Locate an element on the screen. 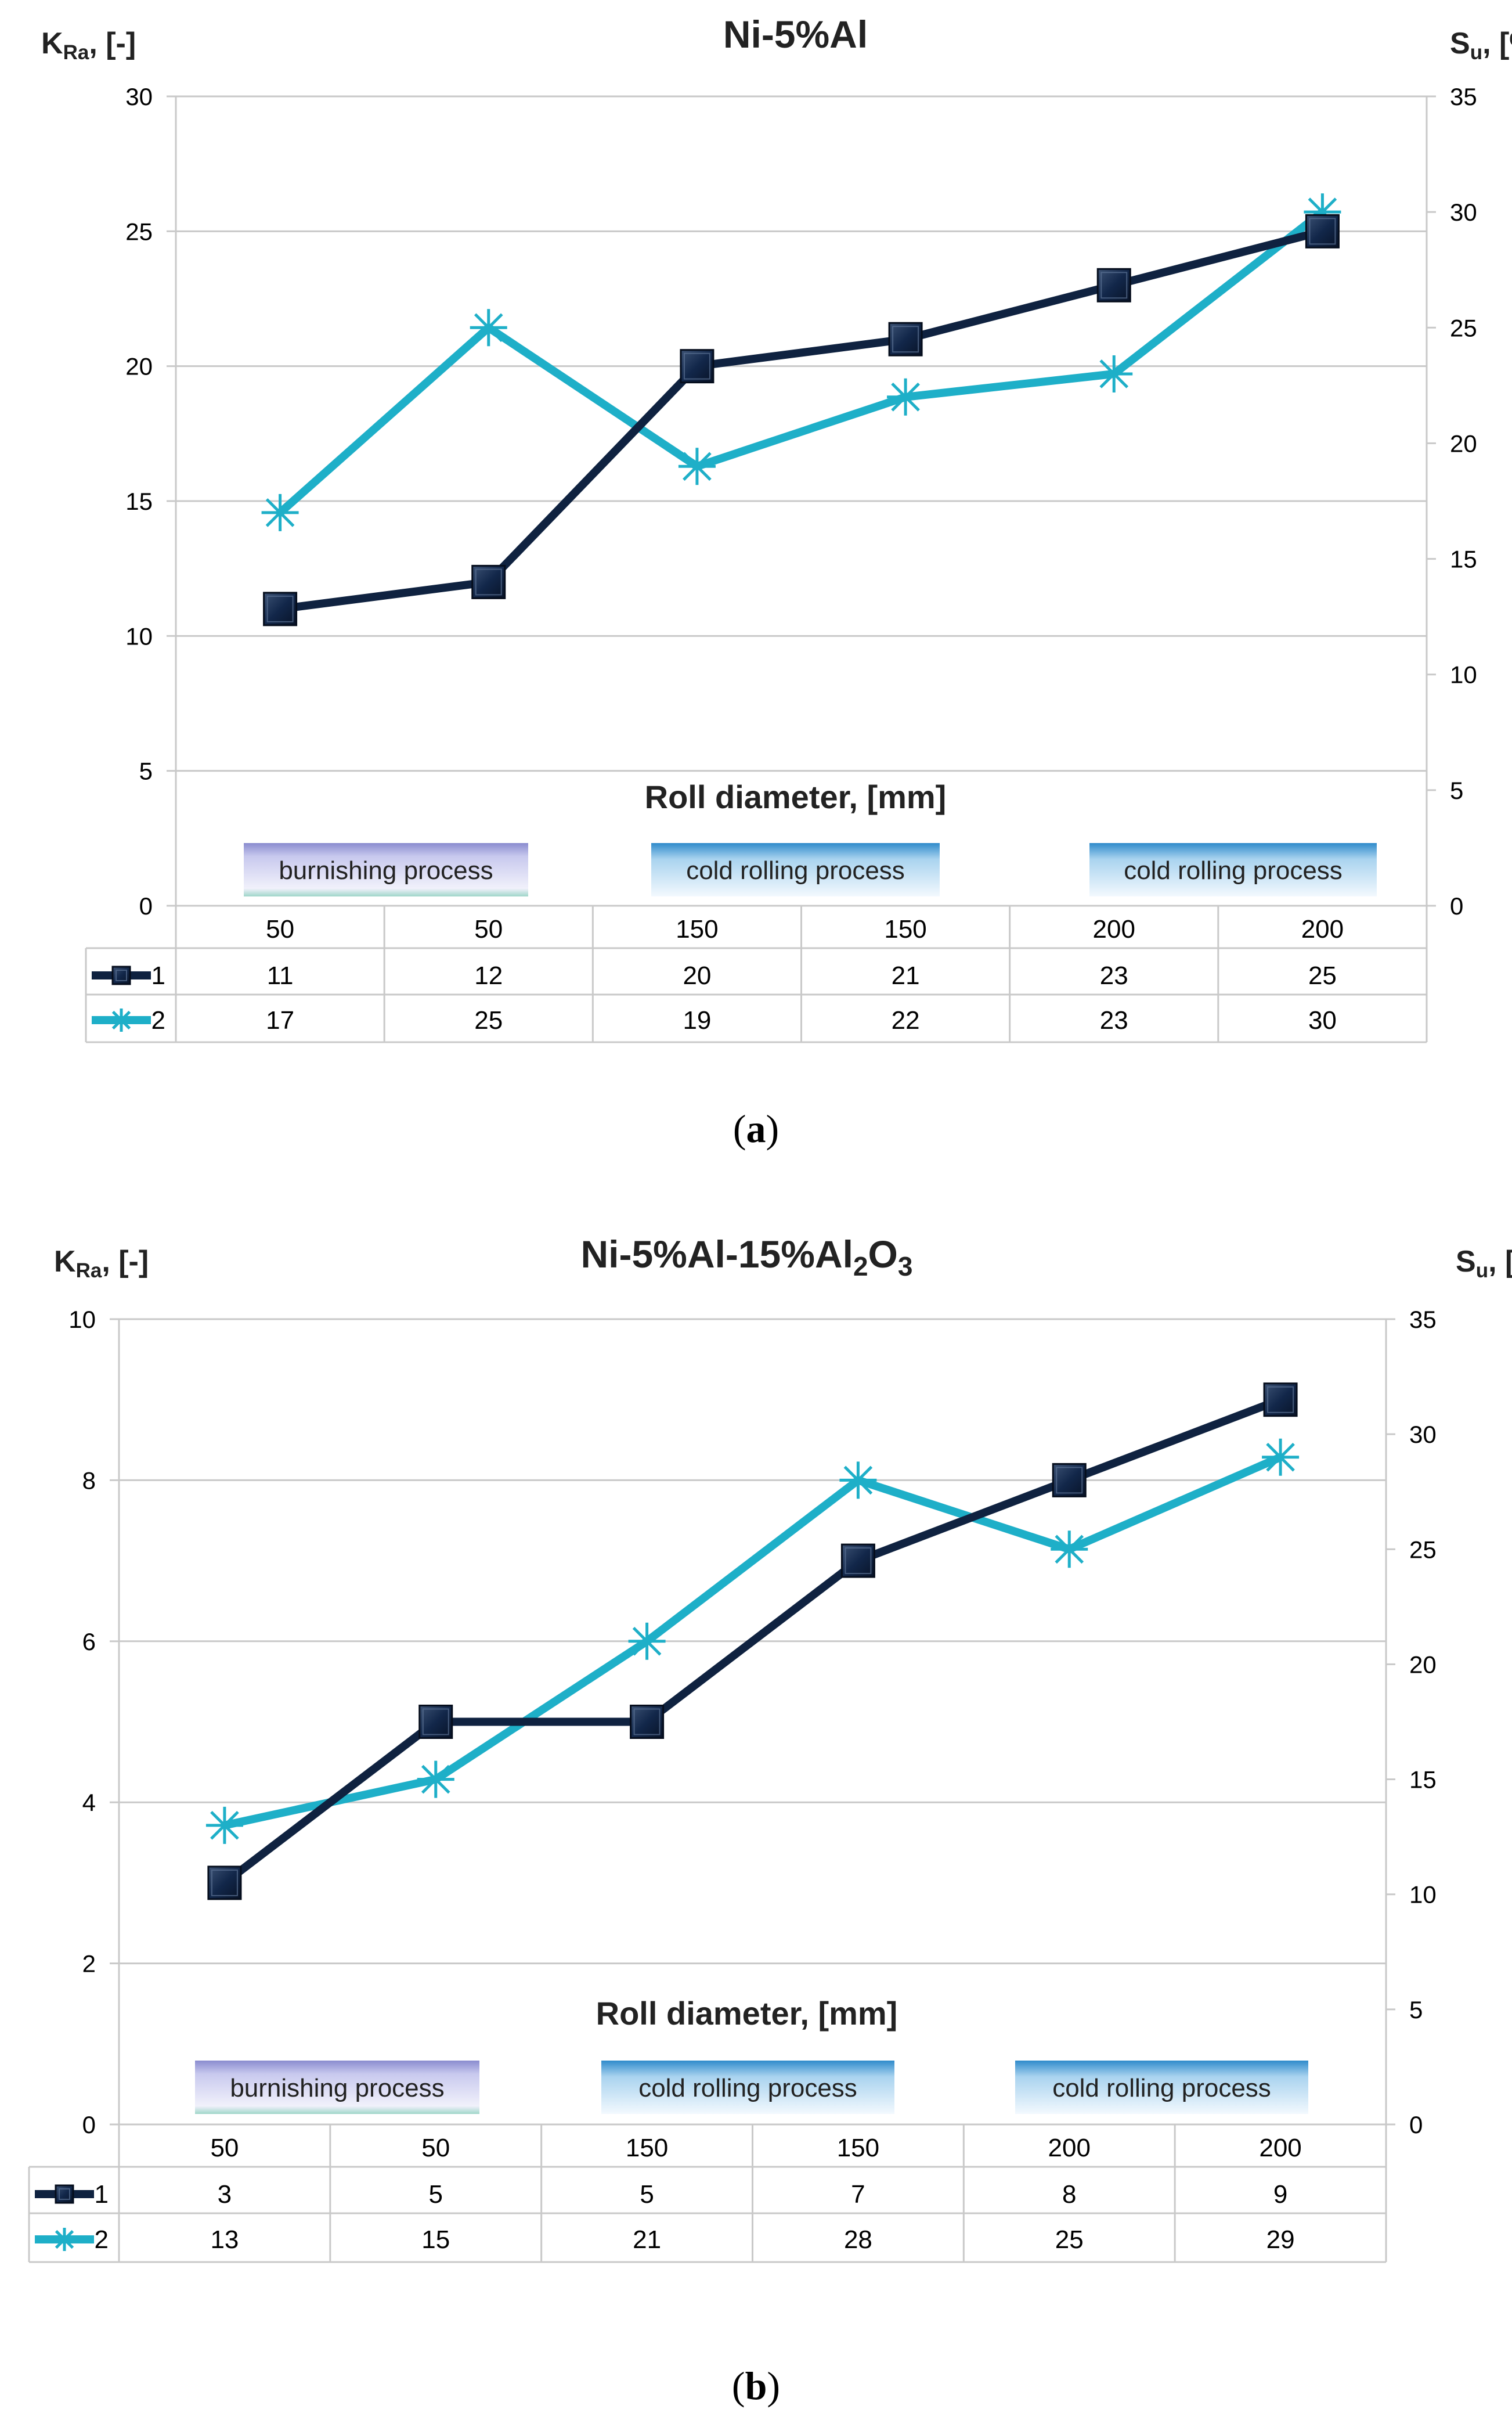 Image resolution: width=1512 pixels, height=2431 pixels. y-right-tick-label: 5 is located at coordinates (1416, 2009).